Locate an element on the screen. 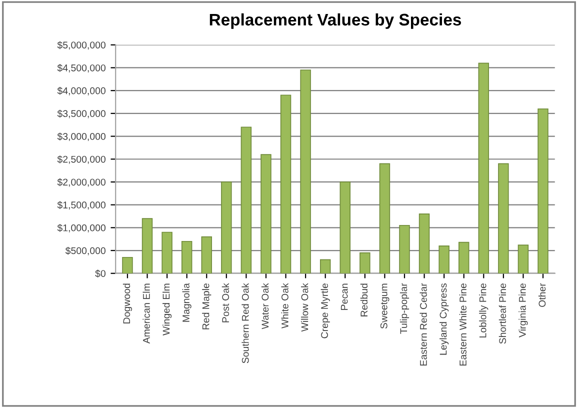 This screenshot has height=408, width=578. y-tick-label: $1,000,000 is located at coordinates (81, 228).